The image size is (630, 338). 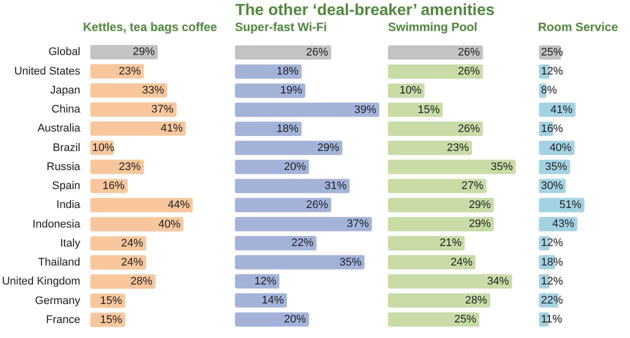 I want to click on y-tick-label: India, so click(x=69, y=205).